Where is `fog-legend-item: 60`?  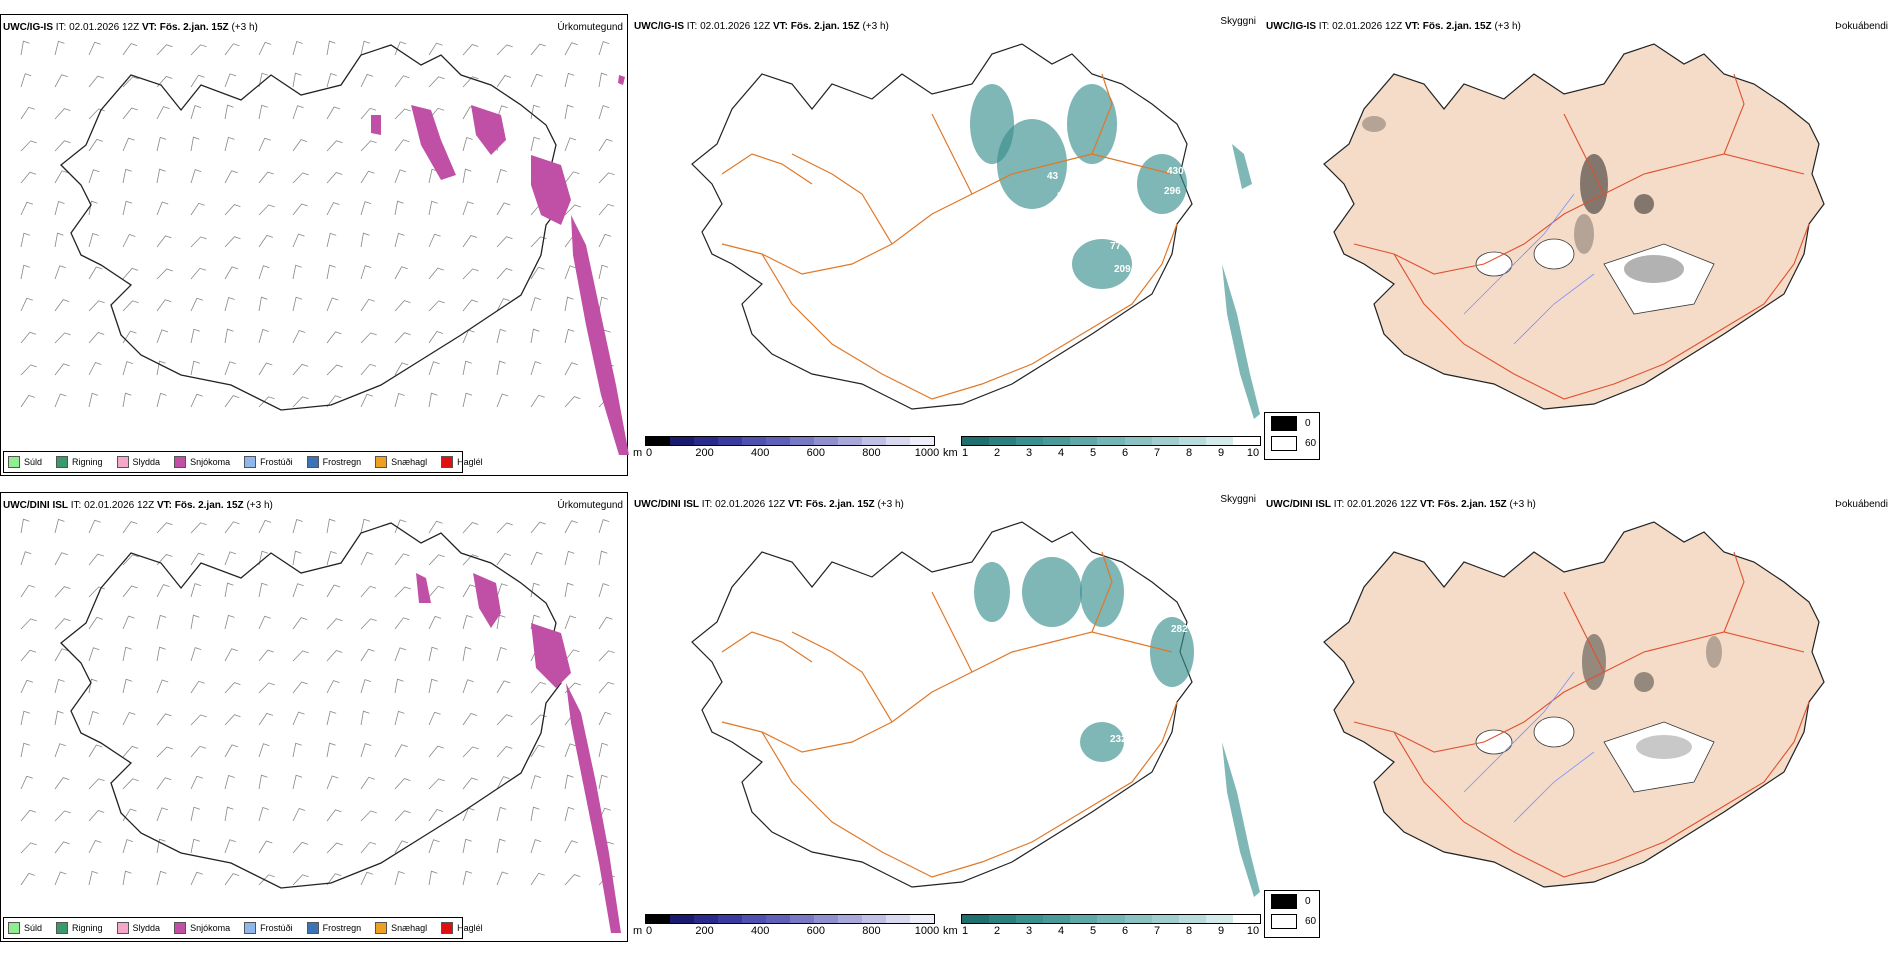 fog-legend-item: 60 is located at coordinates (1292, 443).